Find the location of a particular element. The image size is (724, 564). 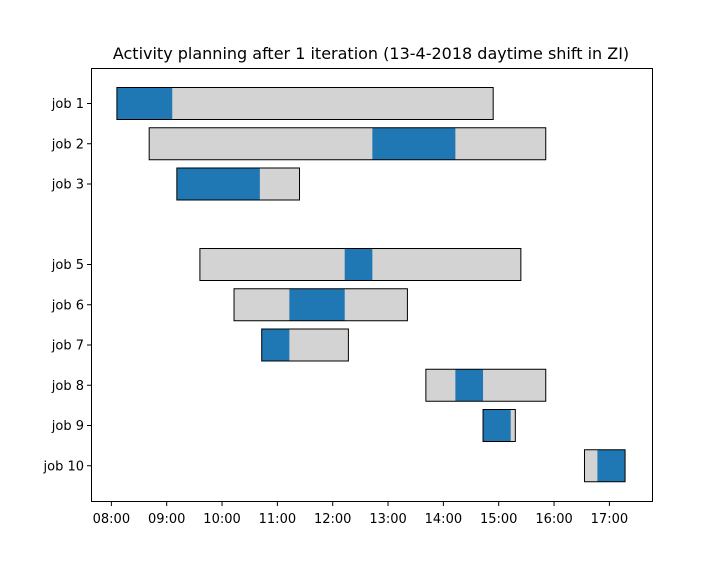

x-tick-label: 16:00 is located at coordinates (553, 519).